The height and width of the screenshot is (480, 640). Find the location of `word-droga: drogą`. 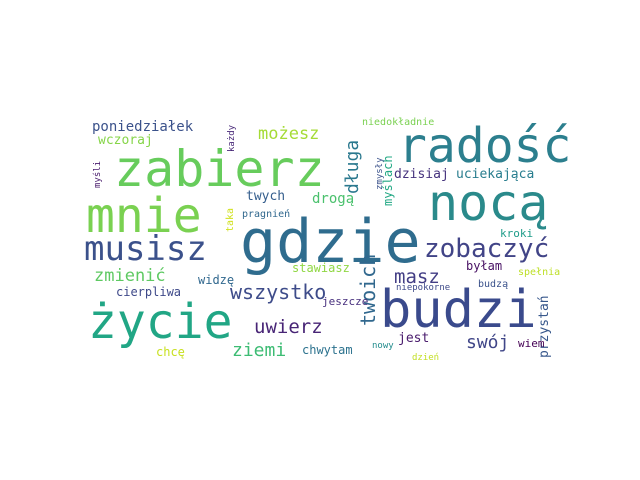

word-droga: drogą is located at coordinates (333, 199).